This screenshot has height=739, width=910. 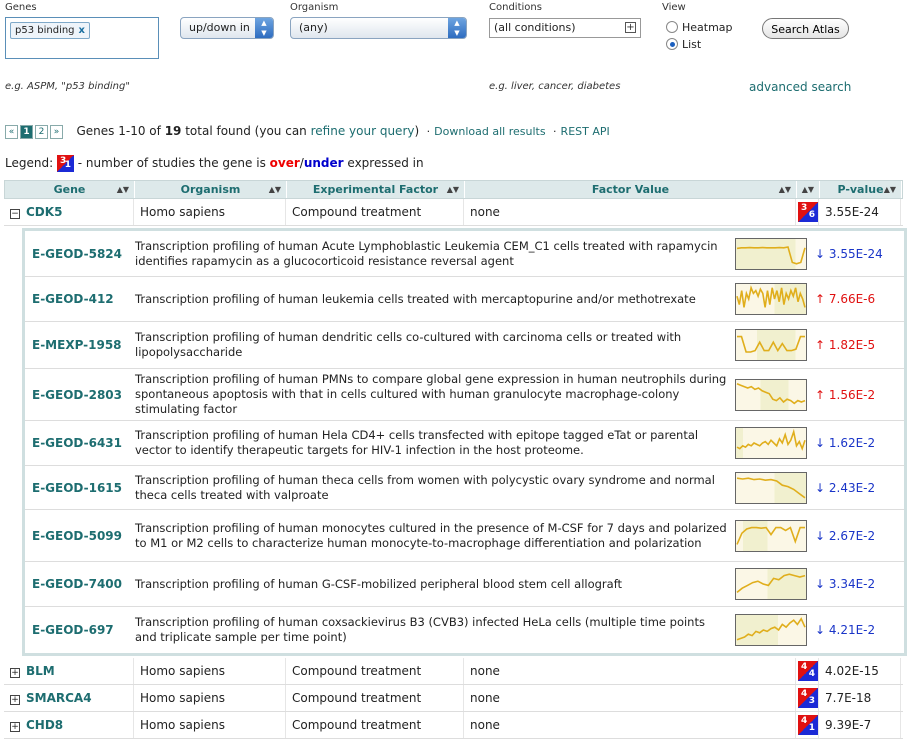 What do you see at coordinates (630, 725) in the screenshot?
I see `value-cell: none` at bounding box center [630, 725].